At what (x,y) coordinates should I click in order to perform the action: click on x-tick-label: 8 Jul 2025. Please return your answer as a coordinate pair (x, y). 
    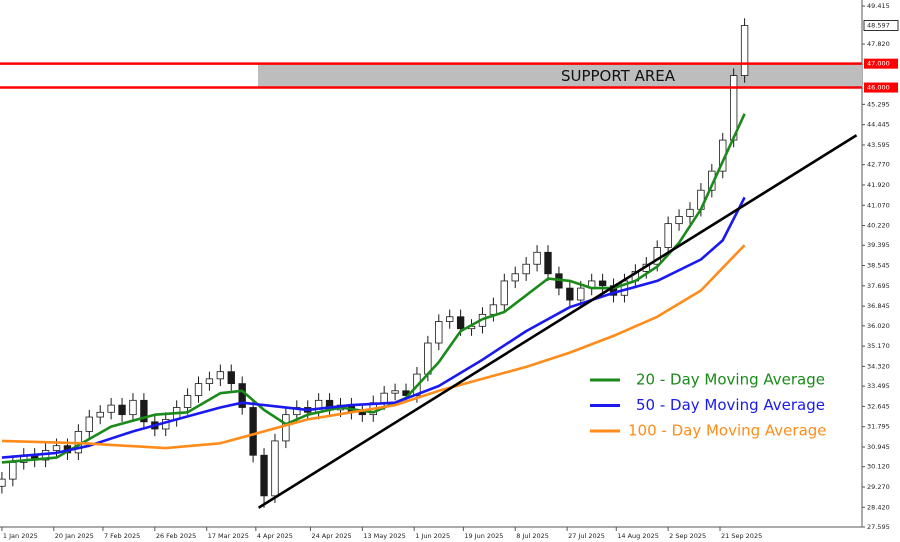
    Looking at the image, I should click on (532, 536).